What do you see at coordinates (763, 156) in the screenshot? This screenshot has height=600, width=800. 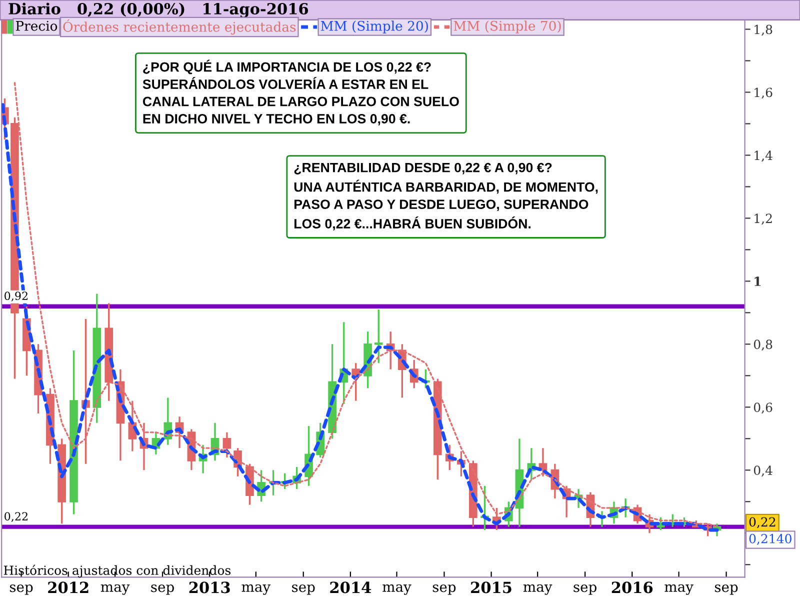 I see `y-tick-label: 1,4` at bounding box center [763, 156].